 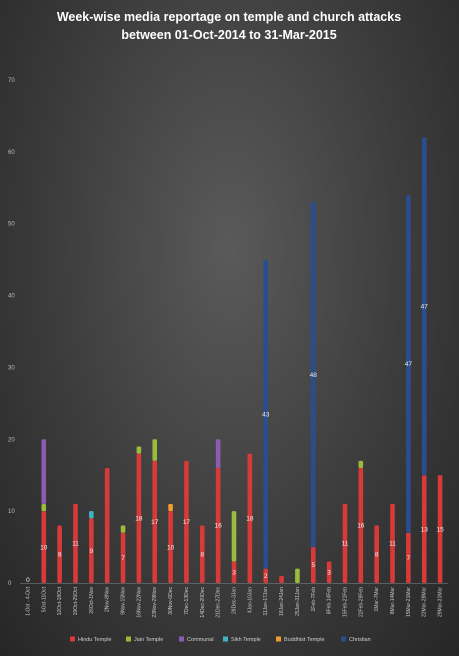 I want to click on data-label: 0, so click(x=28, y=580).